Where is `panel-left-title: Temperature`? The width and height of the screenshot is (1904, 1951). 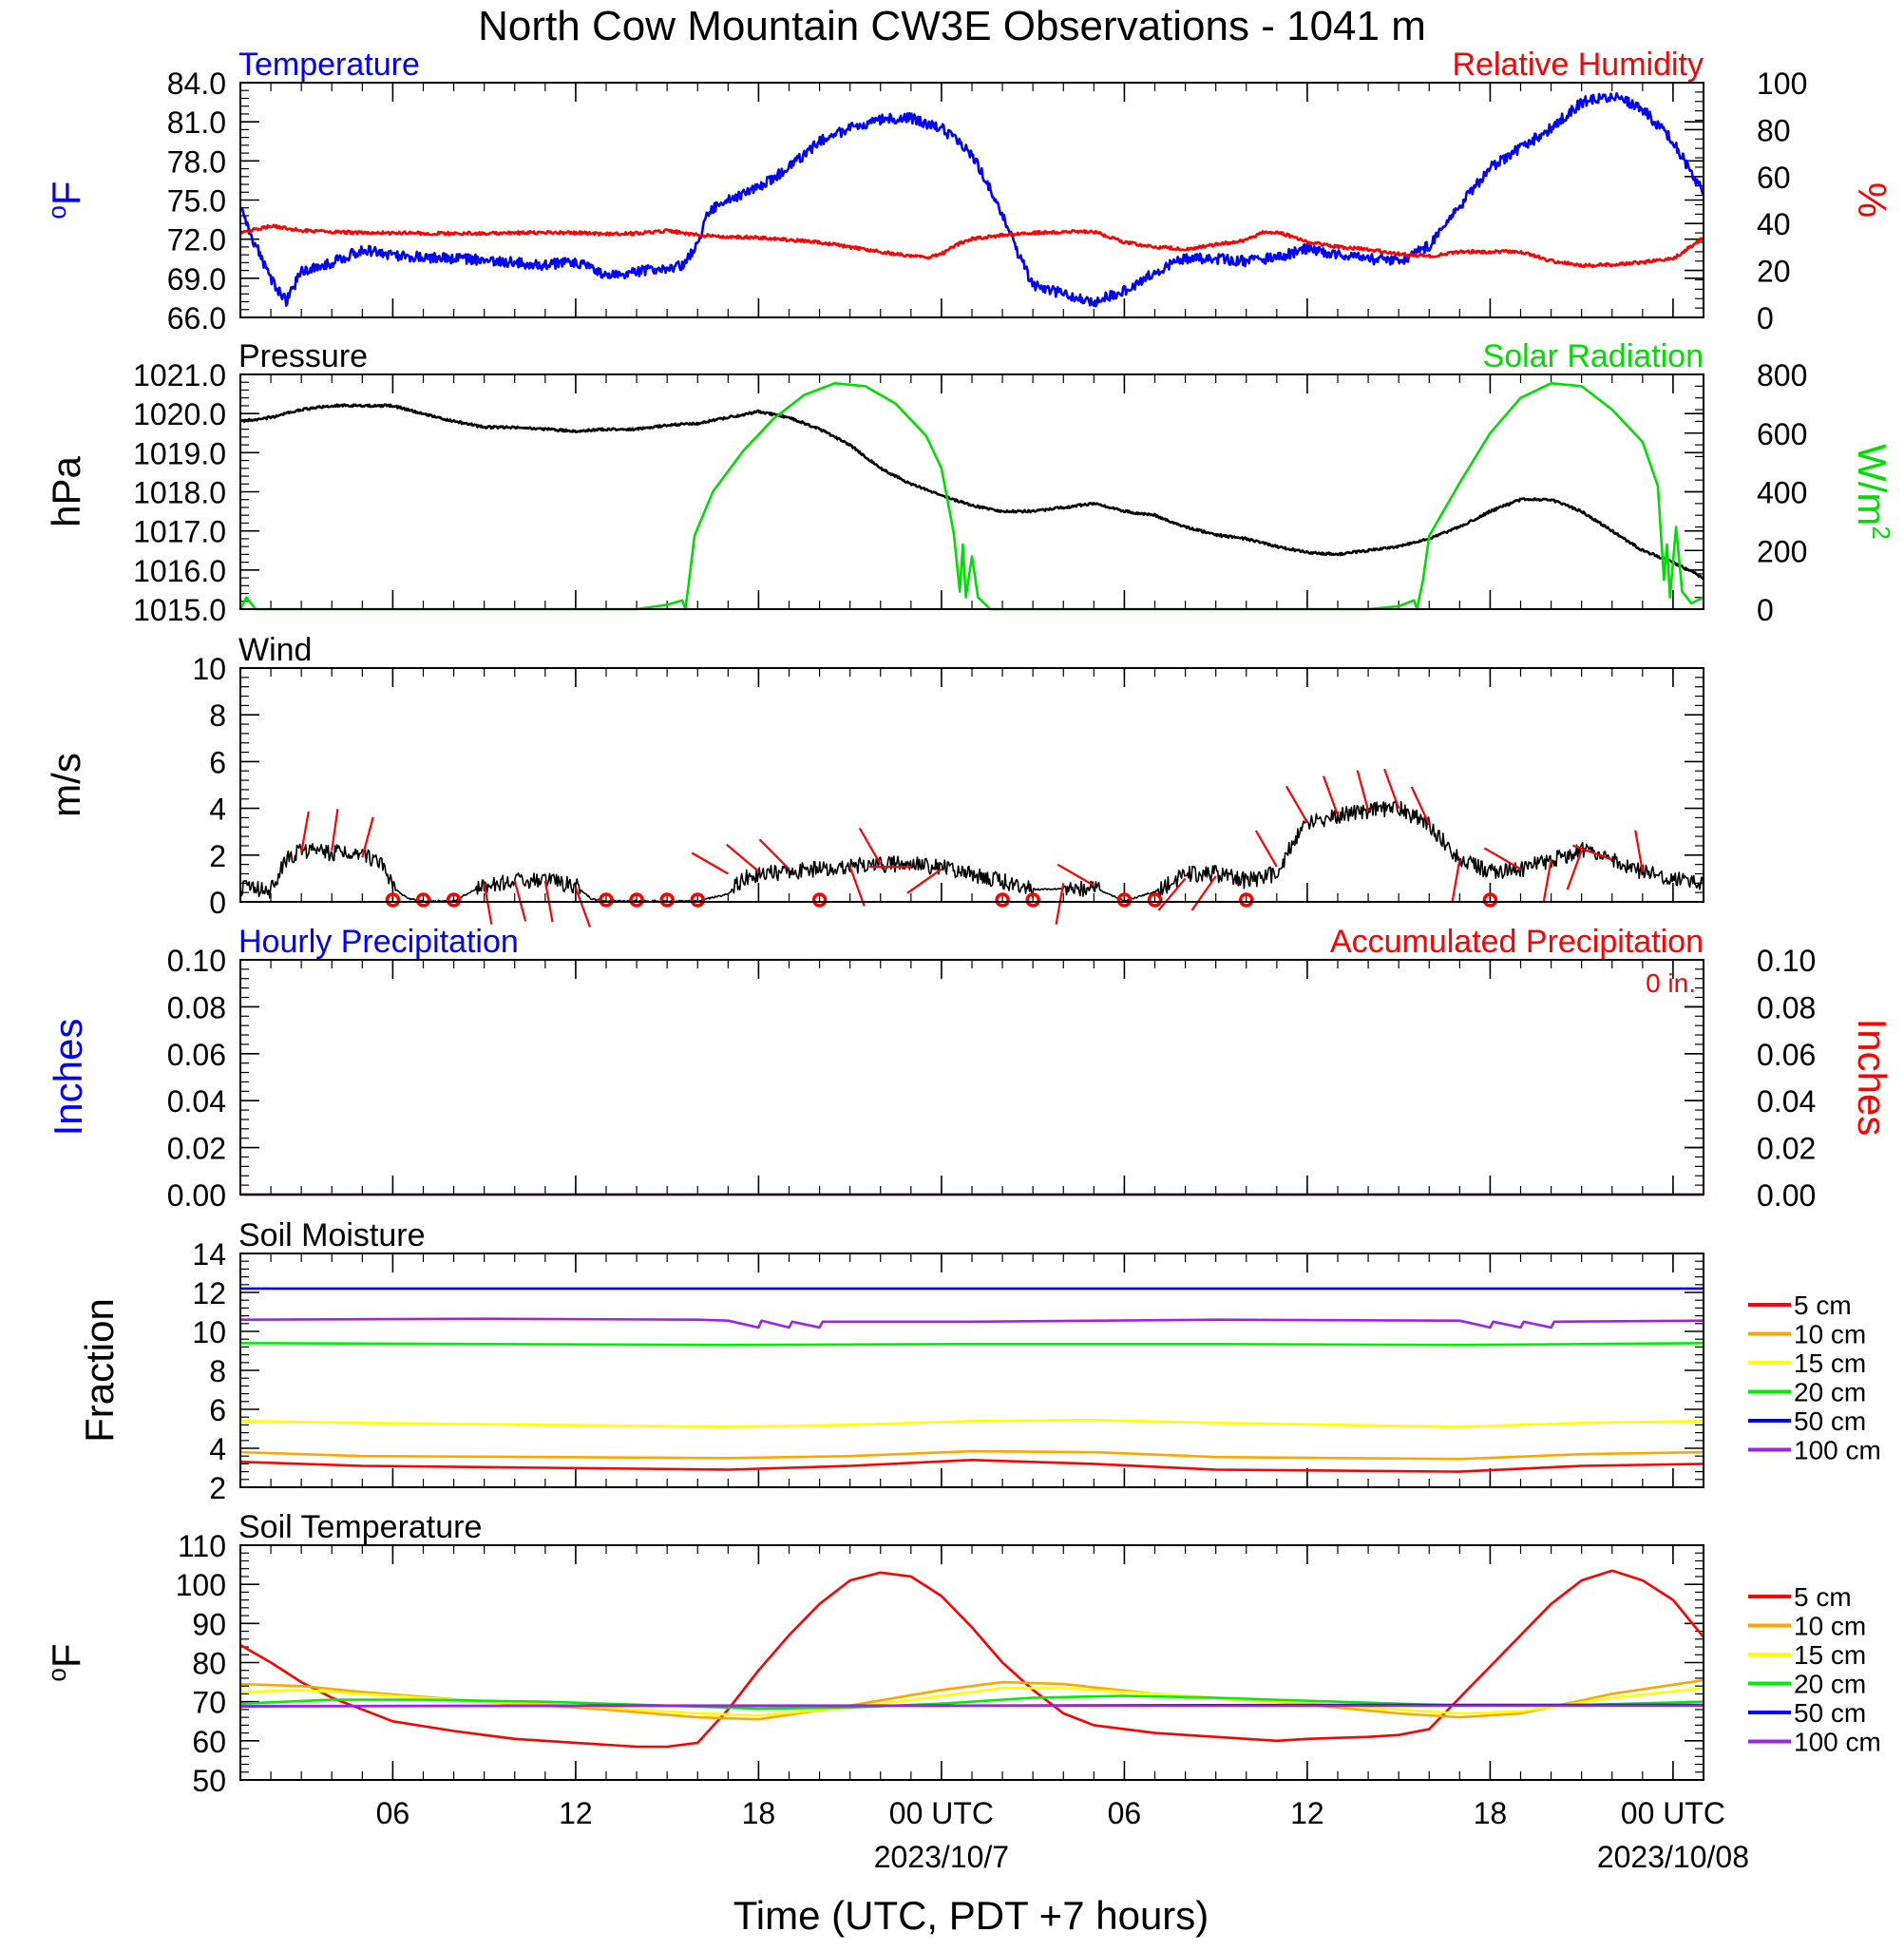 panel-left-title: Temperature is located at coordinates (329, 65).